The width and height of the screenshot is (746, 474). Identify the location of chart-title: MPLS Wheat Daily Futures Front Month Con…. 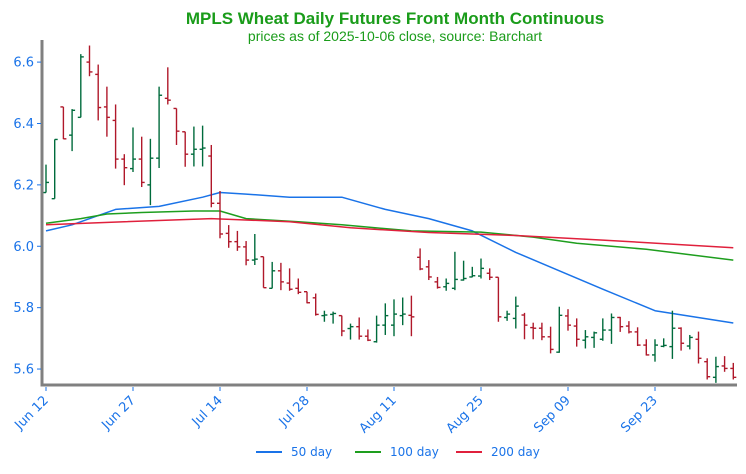
(395, 18).